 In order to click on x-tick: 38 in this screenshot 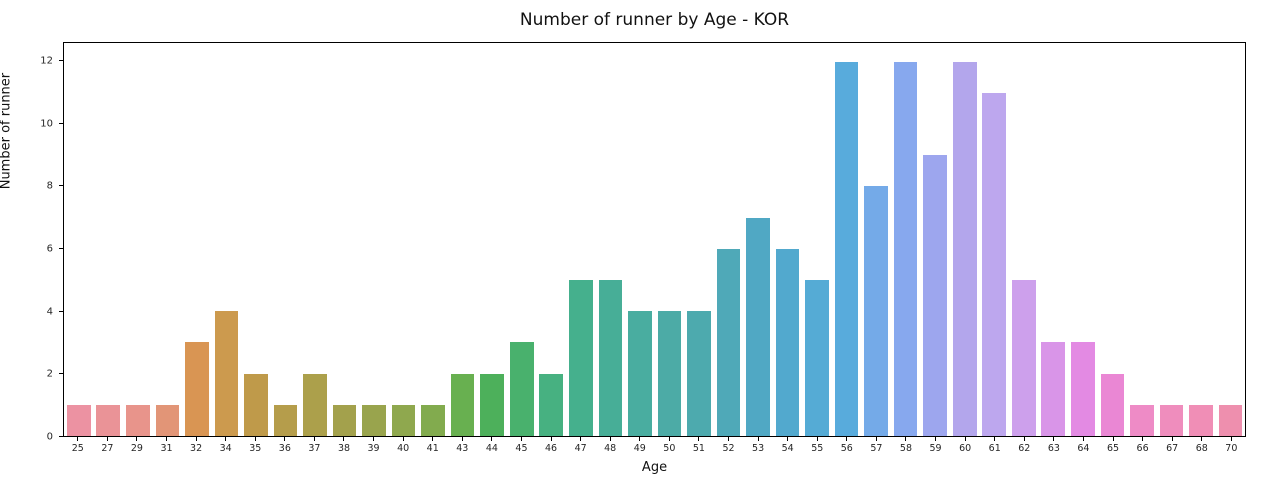, I will do `click(344, 445)`.